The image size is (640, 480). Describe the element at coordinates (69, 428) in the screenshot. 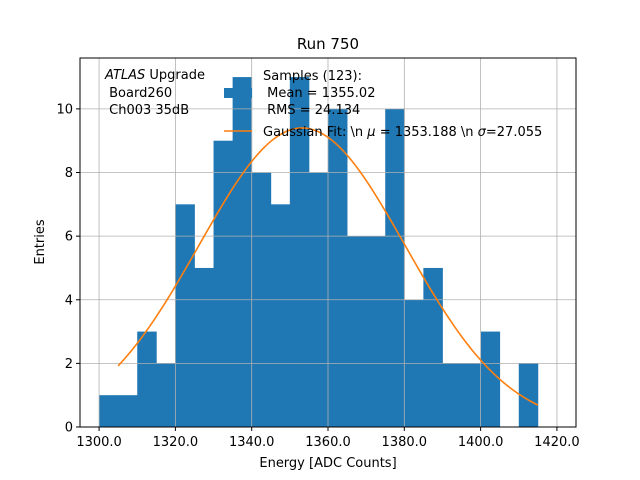

I see `y-tick-label: 0` at that location.